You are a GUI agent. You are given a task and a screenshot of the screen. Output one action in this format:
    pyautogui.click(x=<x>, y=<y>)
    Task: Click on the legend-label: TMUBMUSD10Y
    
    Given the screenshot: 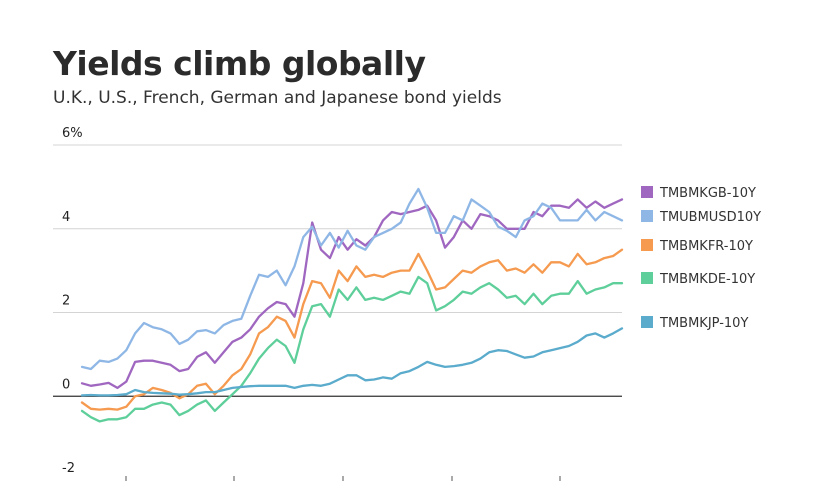 What is the action you would take?
    pyautogui.click(x=710, y=217)
    